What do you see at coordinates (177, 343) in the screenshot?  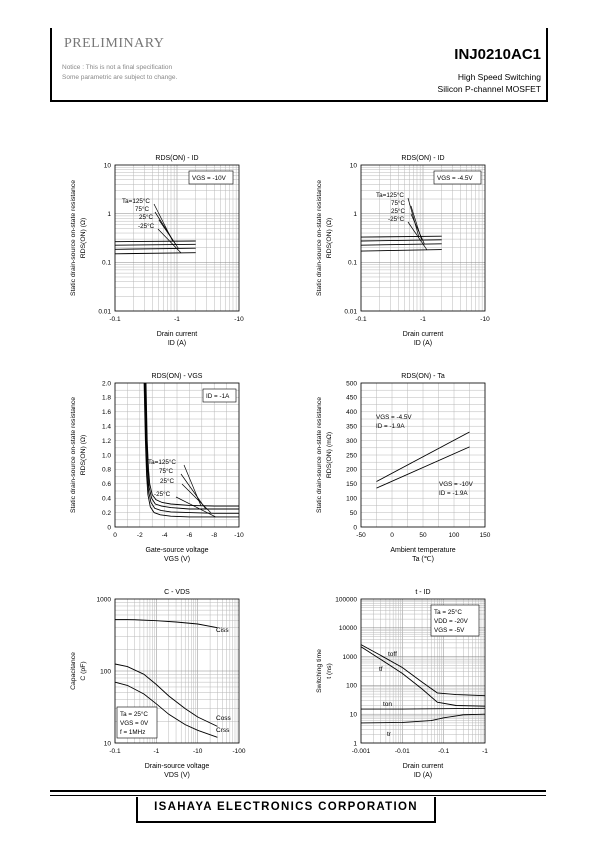 I see `x-axis-unit: ID (A)` at bounding box center [177, 343].